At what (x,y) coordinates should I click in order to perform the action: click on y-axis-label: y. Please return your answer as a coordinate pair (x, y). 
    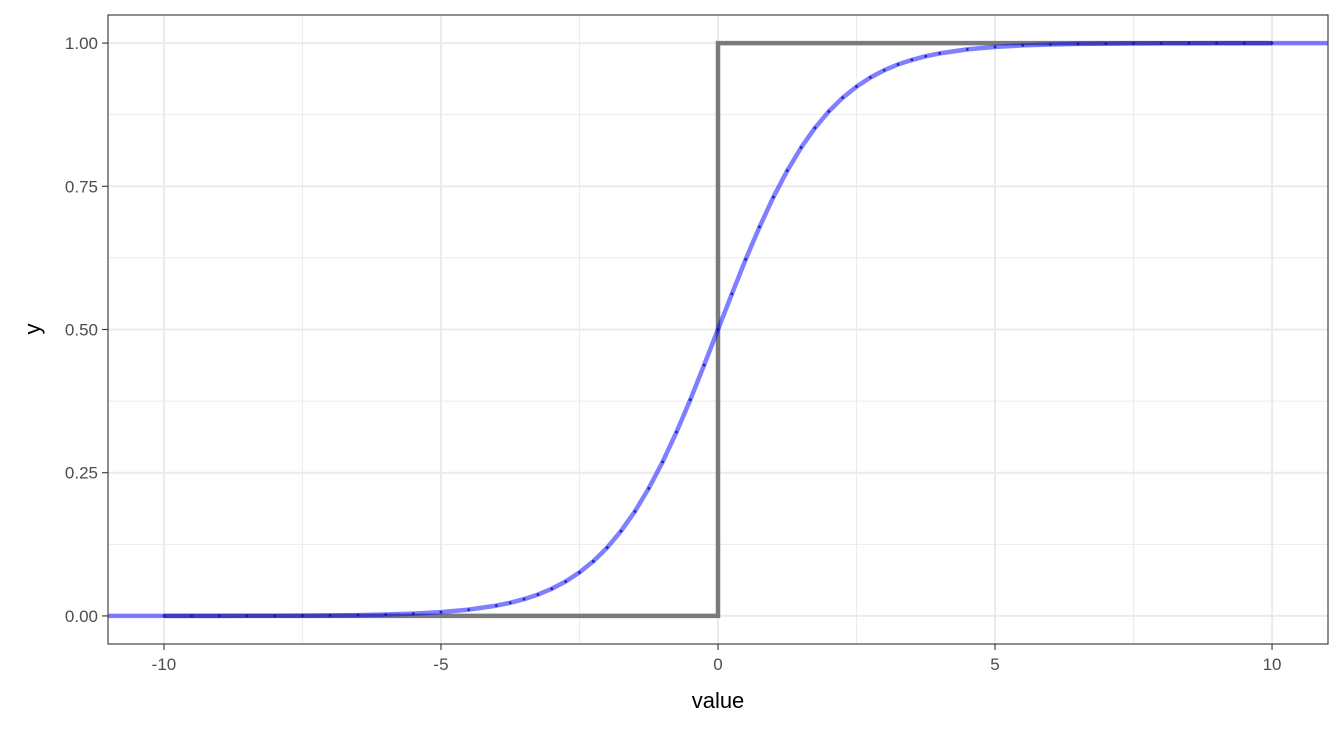
    Looking at the image, I should click on (32, 329).